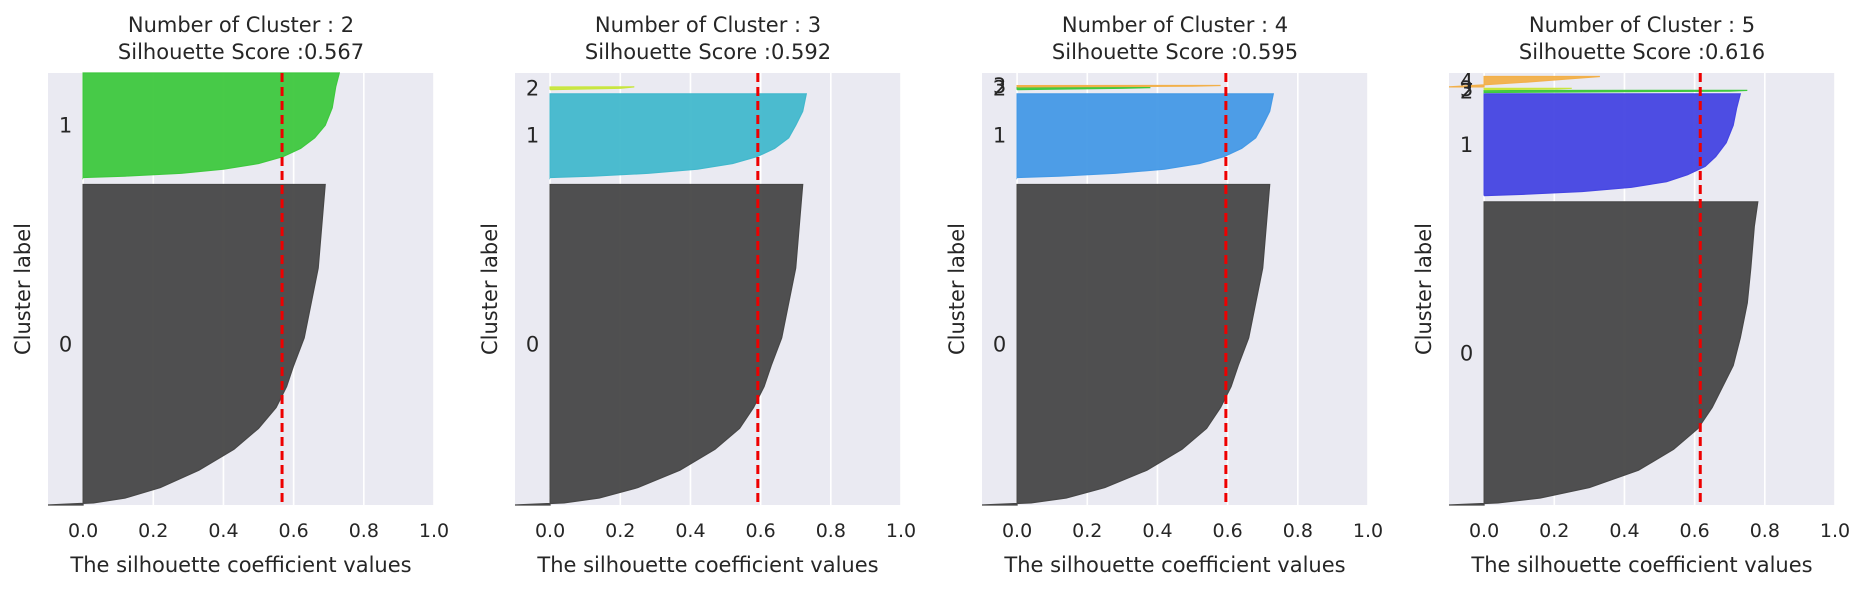  What do you see at coordinates (1466, 218) in the screenshot?
I see `cluster-labels: 0 1 234` at bounding box center [1466, 218].